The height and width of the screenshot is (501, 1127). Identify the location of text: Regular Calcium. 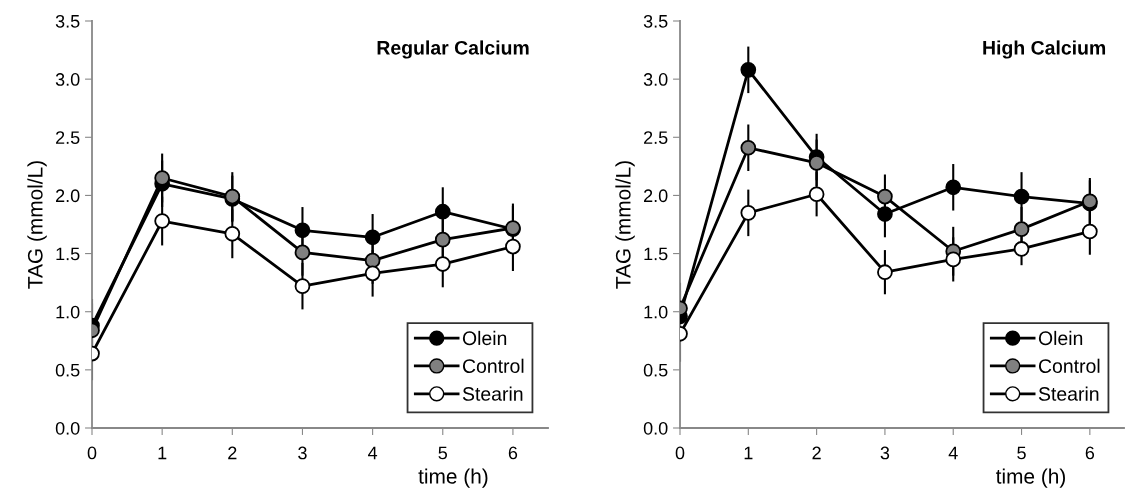
(453, 49).